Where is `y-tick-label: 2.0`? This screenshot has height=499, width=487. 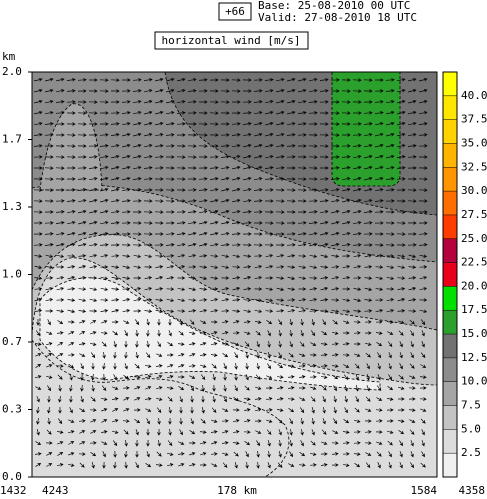 y-tick-label: 2.0 is located at coordinates (12, 71).